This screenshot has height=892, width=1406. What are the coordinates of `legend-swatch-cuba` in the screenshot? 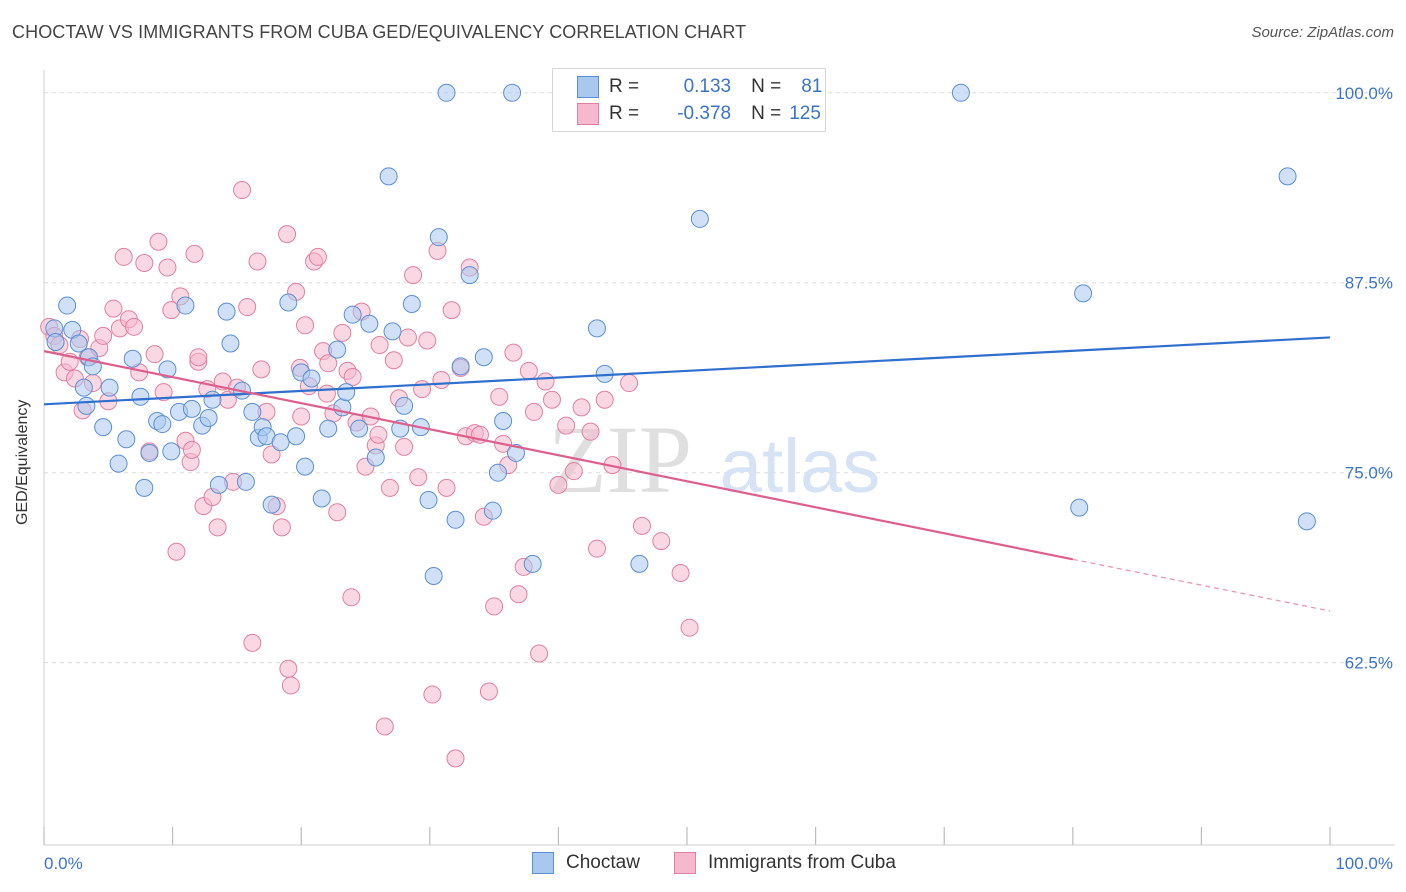 It's located at (685, 863).